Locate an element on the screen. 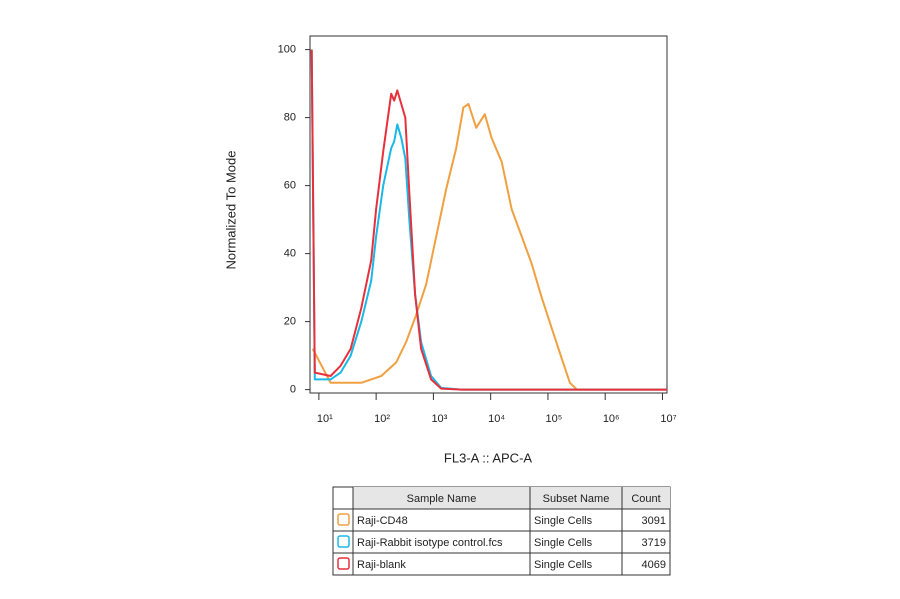 The image size is (900, 599). x-tick-label: 10¹ is located at coordinates (325, 419).